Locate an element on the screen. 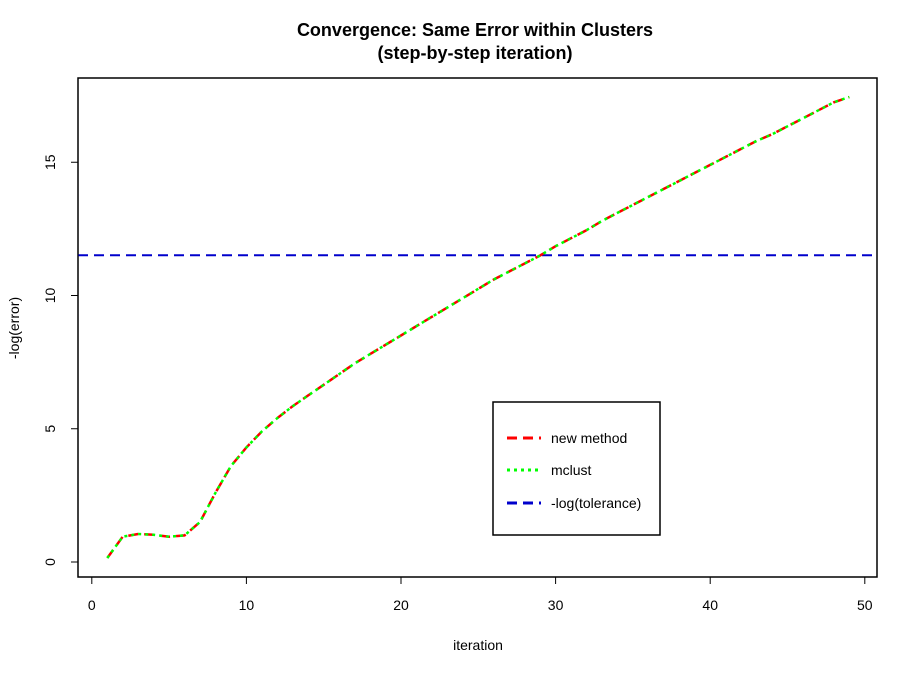 The height and width of the screenshot is (674, 918). legend-label-tolerance: -log(tolerance) is located at coordinates (596, 503).